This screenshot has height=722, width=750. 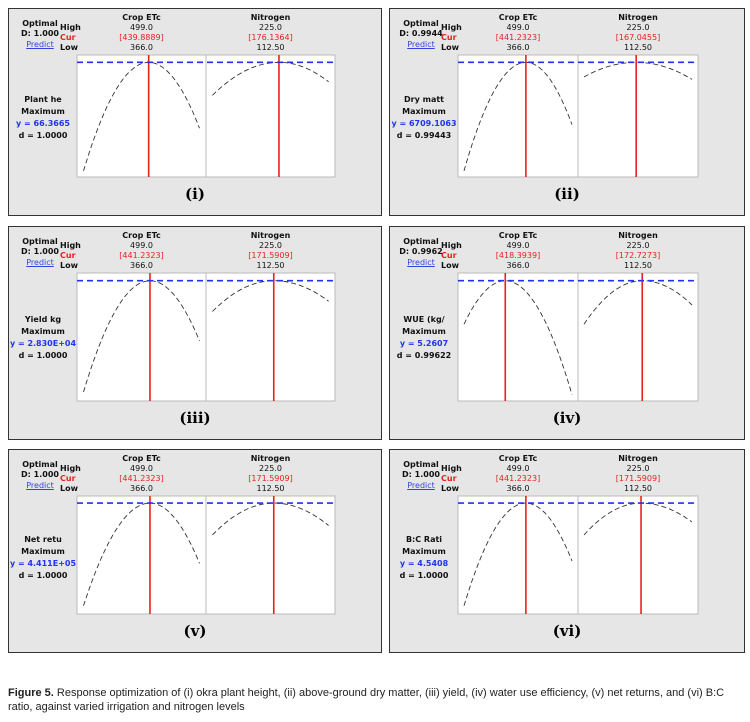 What do you see at coordinates (638, 37) in the screenshot?
I see `factor-current: [167.0455]` at bounding box center [638, 37].